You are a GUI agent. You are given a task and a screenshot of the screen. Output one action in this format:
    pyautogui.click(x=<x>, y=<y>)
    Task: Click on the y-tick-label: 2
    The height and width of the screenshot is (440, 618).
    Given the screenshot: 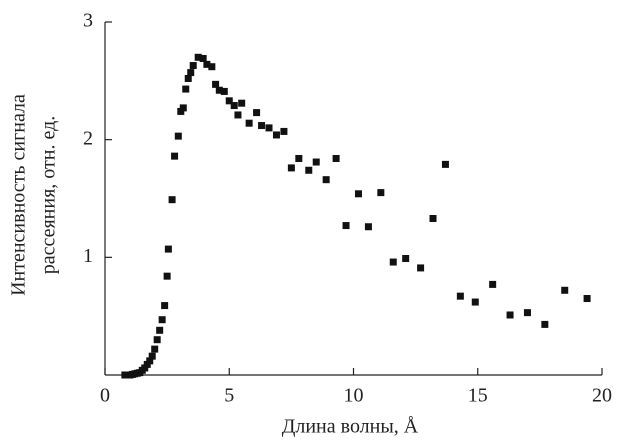 What is the action you would take?
    pyautogui.click(x=88, y=138)
    